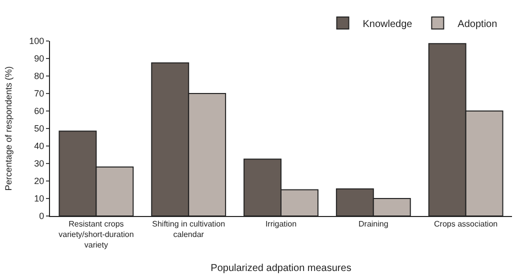 The image size is (520, 279). Describe the element at coordinates (39, 111) in the screenshot. I see `y-tick-label: 60` at that location.